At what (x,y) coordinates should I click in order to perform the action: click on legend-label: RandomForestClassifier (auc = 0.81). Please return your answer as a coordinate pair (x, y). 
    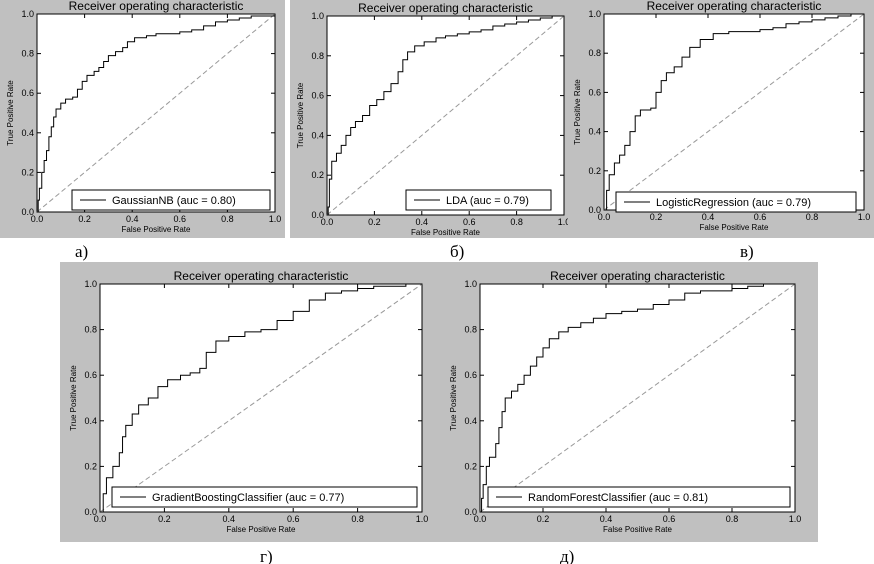
    Looking at the image, I should click on (618, 498).